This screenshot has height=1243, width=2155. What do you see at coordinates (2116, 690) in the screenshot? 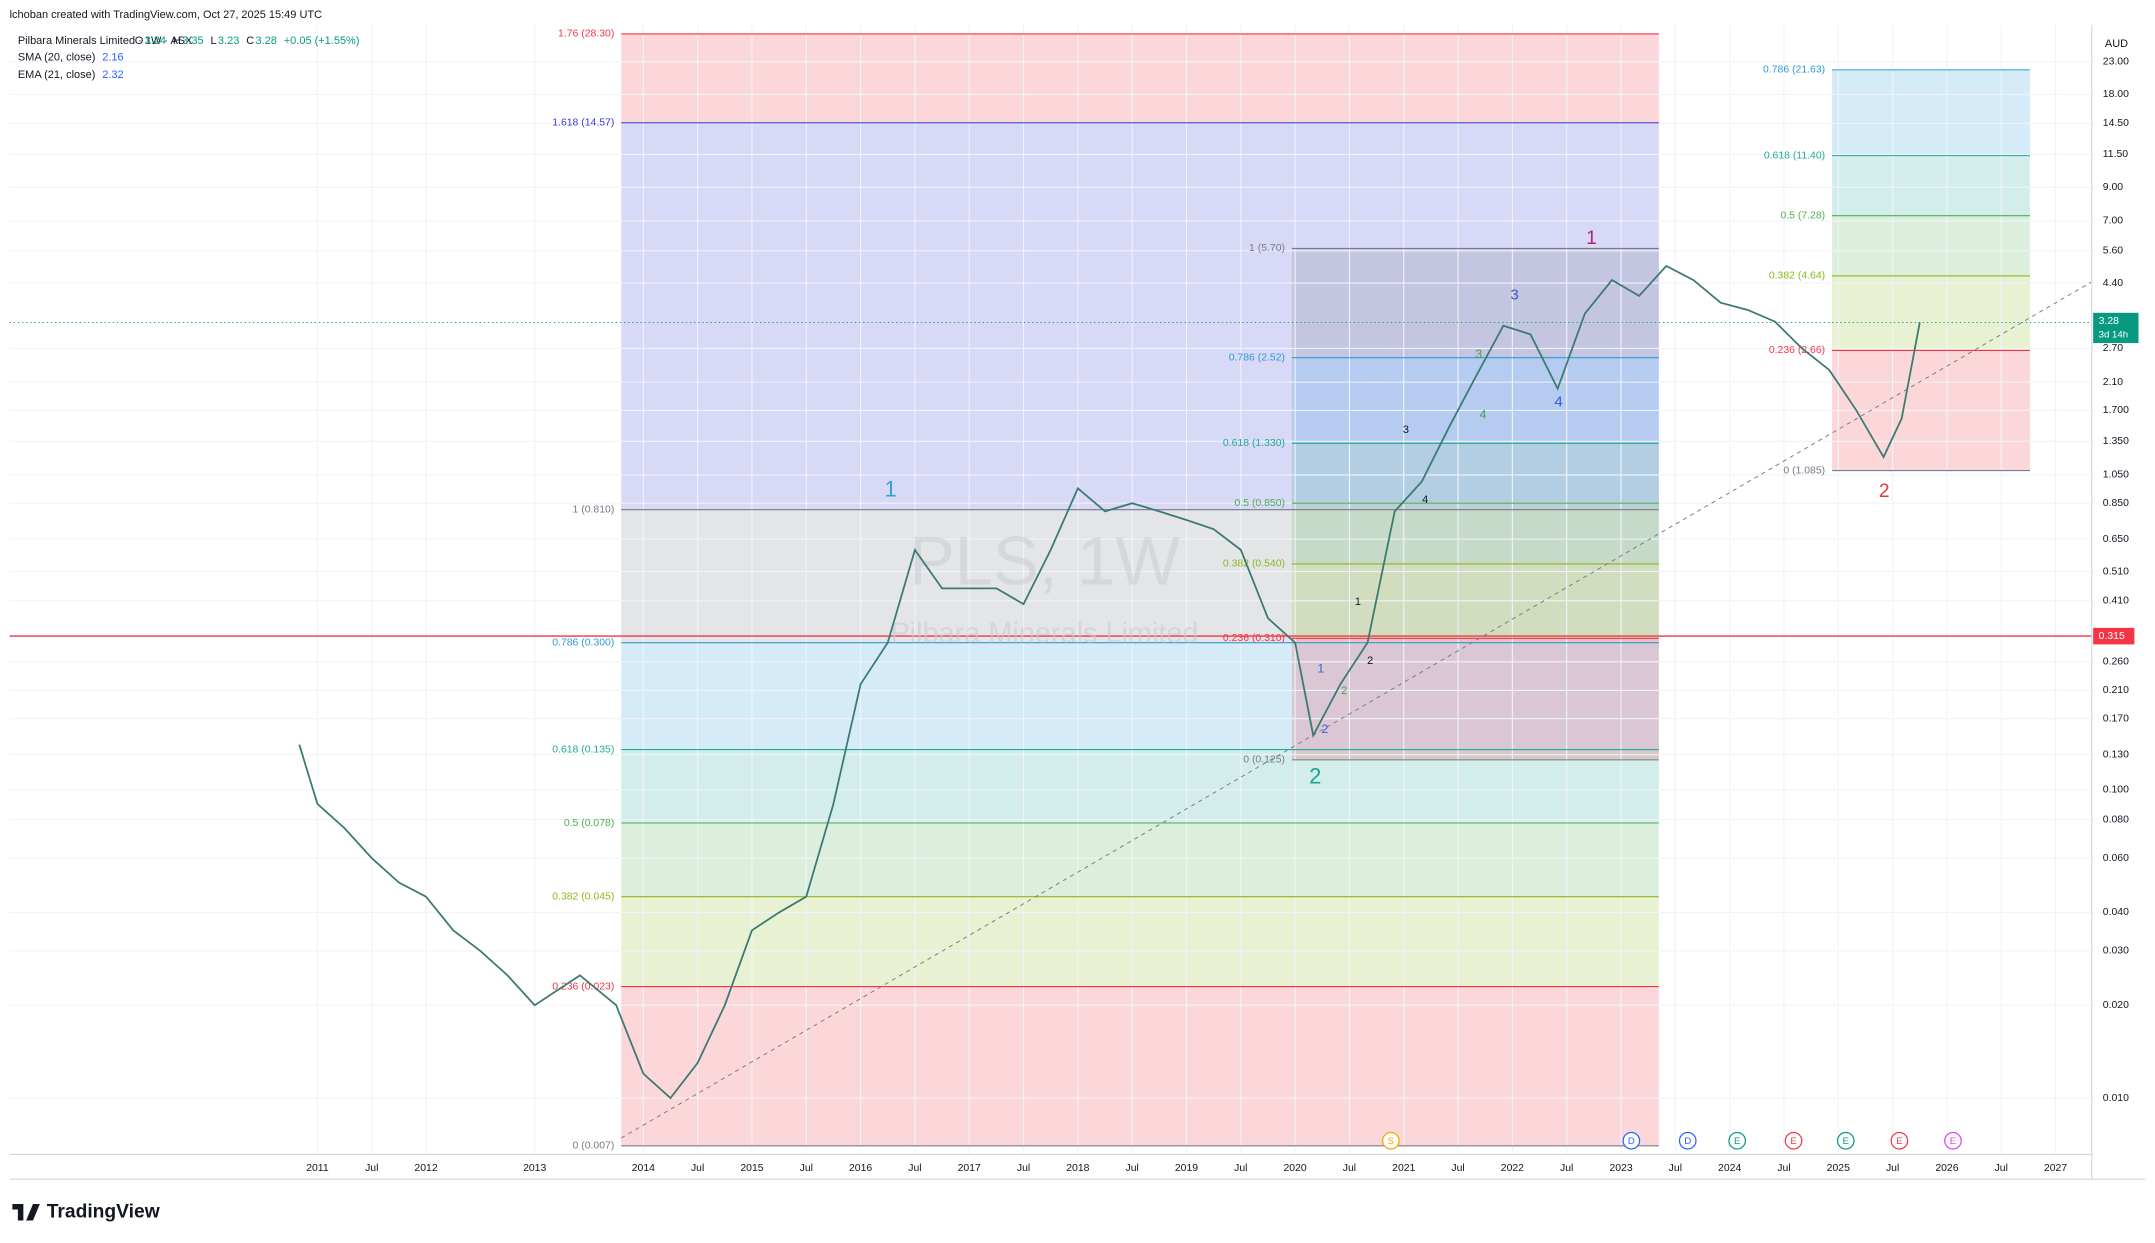
I see `y-tick-label: 0.210` at bounding box center [2116, 690].